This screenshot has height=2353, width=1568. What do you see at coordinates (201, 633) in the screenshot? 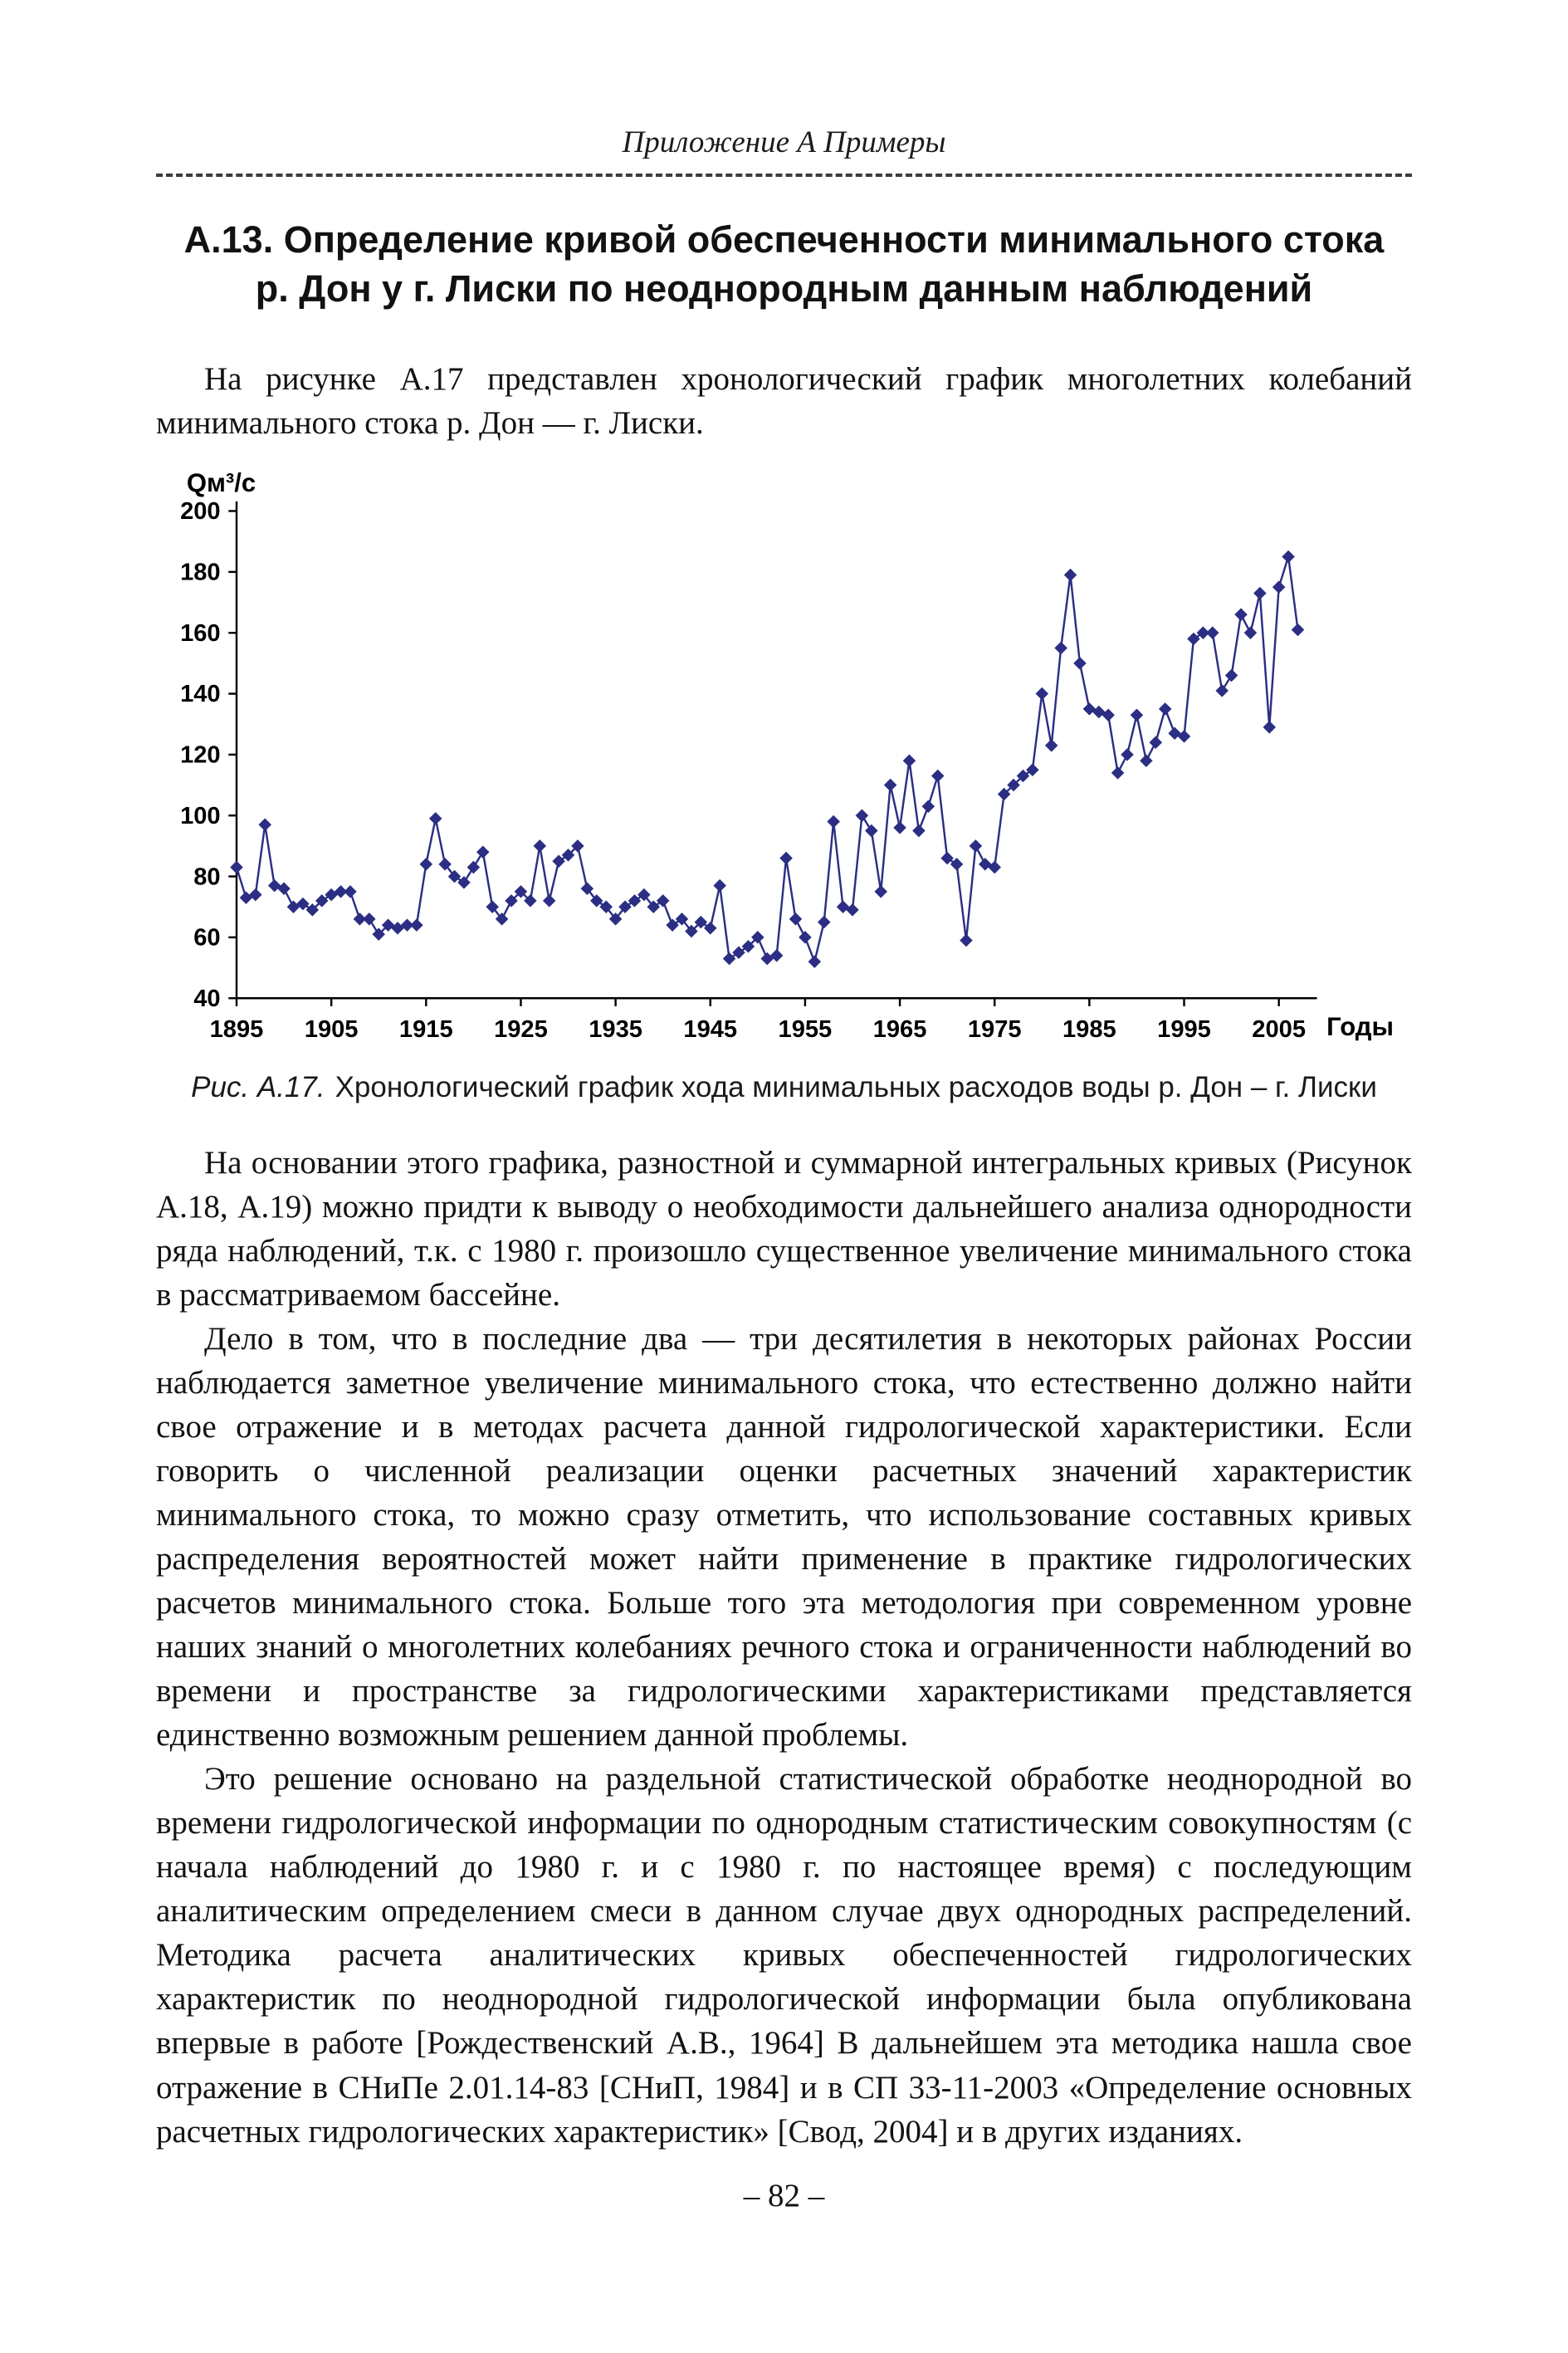
I see `y-tick-label: 160` at bounding box center [201, 633].